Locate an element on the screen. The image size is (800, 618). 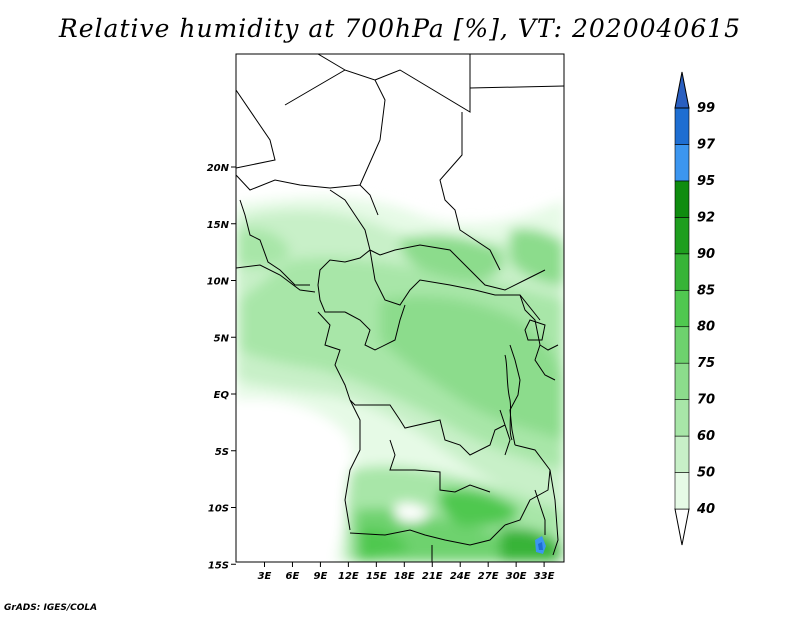
lon-tick-label: 3E is located at coordinates (265, 576).